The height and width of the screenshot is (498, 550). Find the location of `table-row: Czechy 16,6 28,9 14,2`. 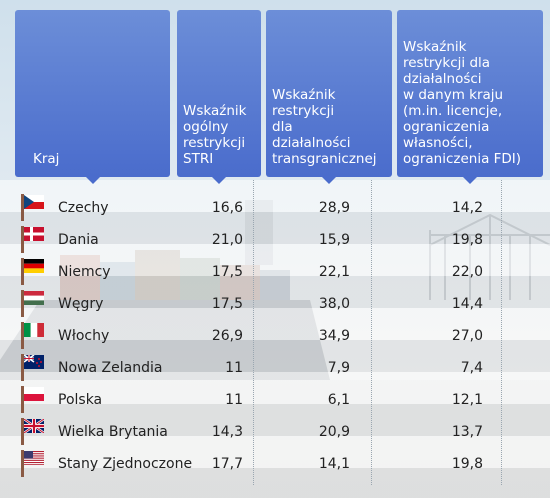

table-row: Czechy 16,6 28,9 14,2 is located at coordinates (275, 208).